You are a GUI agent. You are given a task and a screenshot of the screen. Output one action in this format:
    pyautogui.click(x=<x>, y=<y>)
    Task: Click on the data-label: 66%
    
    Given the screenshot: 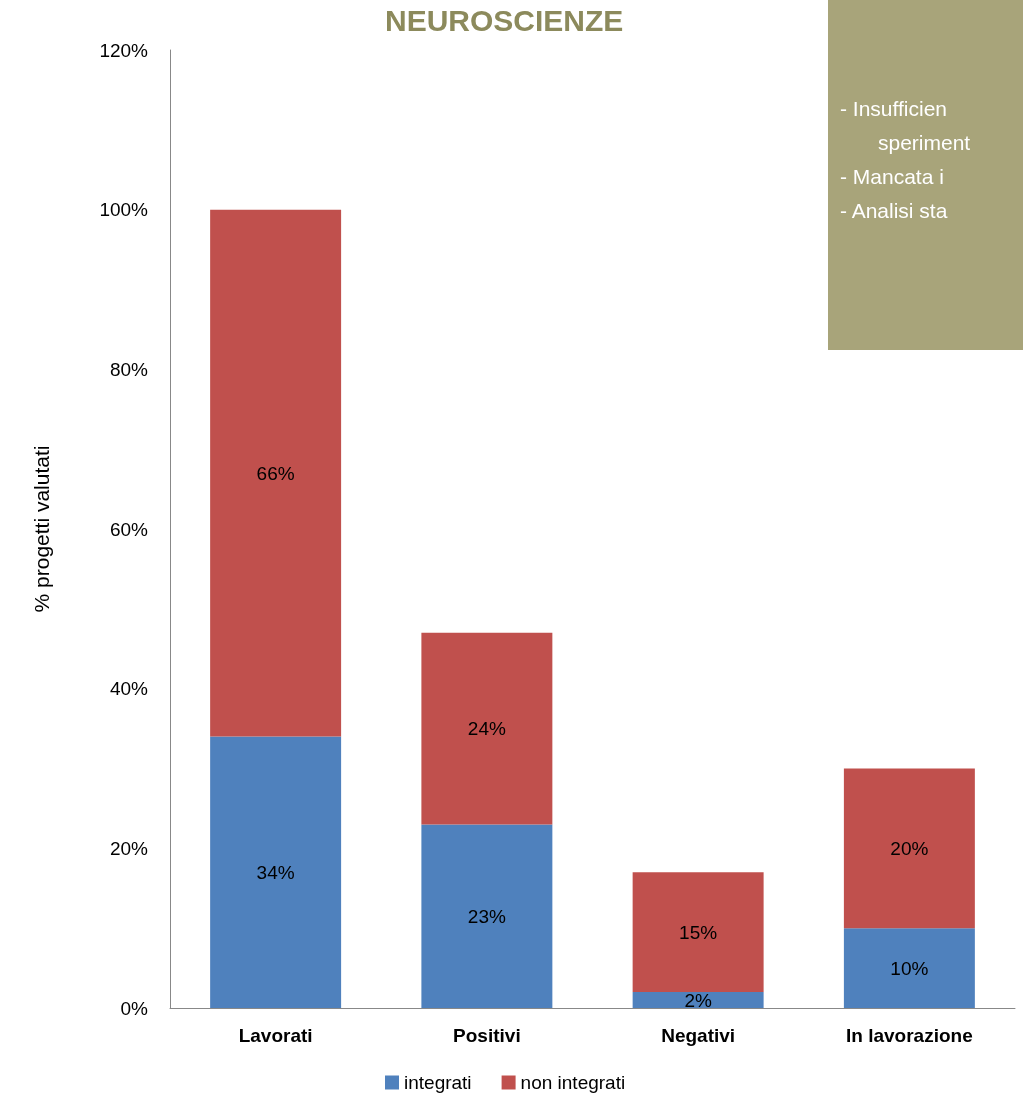 What is the action you would take?
    pyautogui.click(x=275, y=473)
    